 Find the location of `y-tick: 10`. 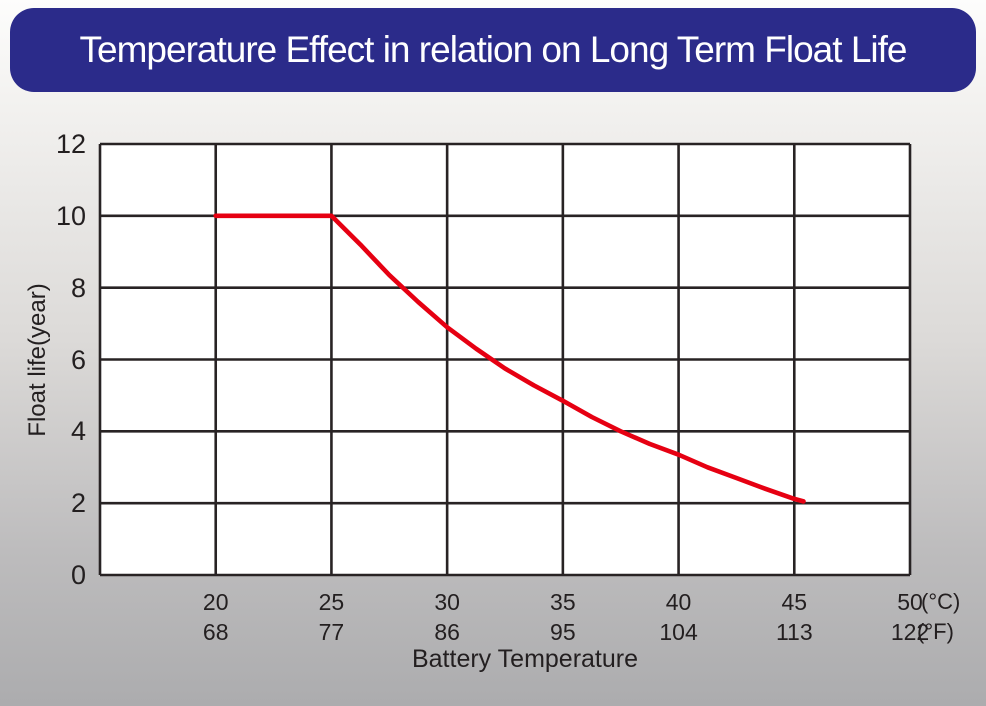

y-tick: 10 is located at coordinates (70, 215).